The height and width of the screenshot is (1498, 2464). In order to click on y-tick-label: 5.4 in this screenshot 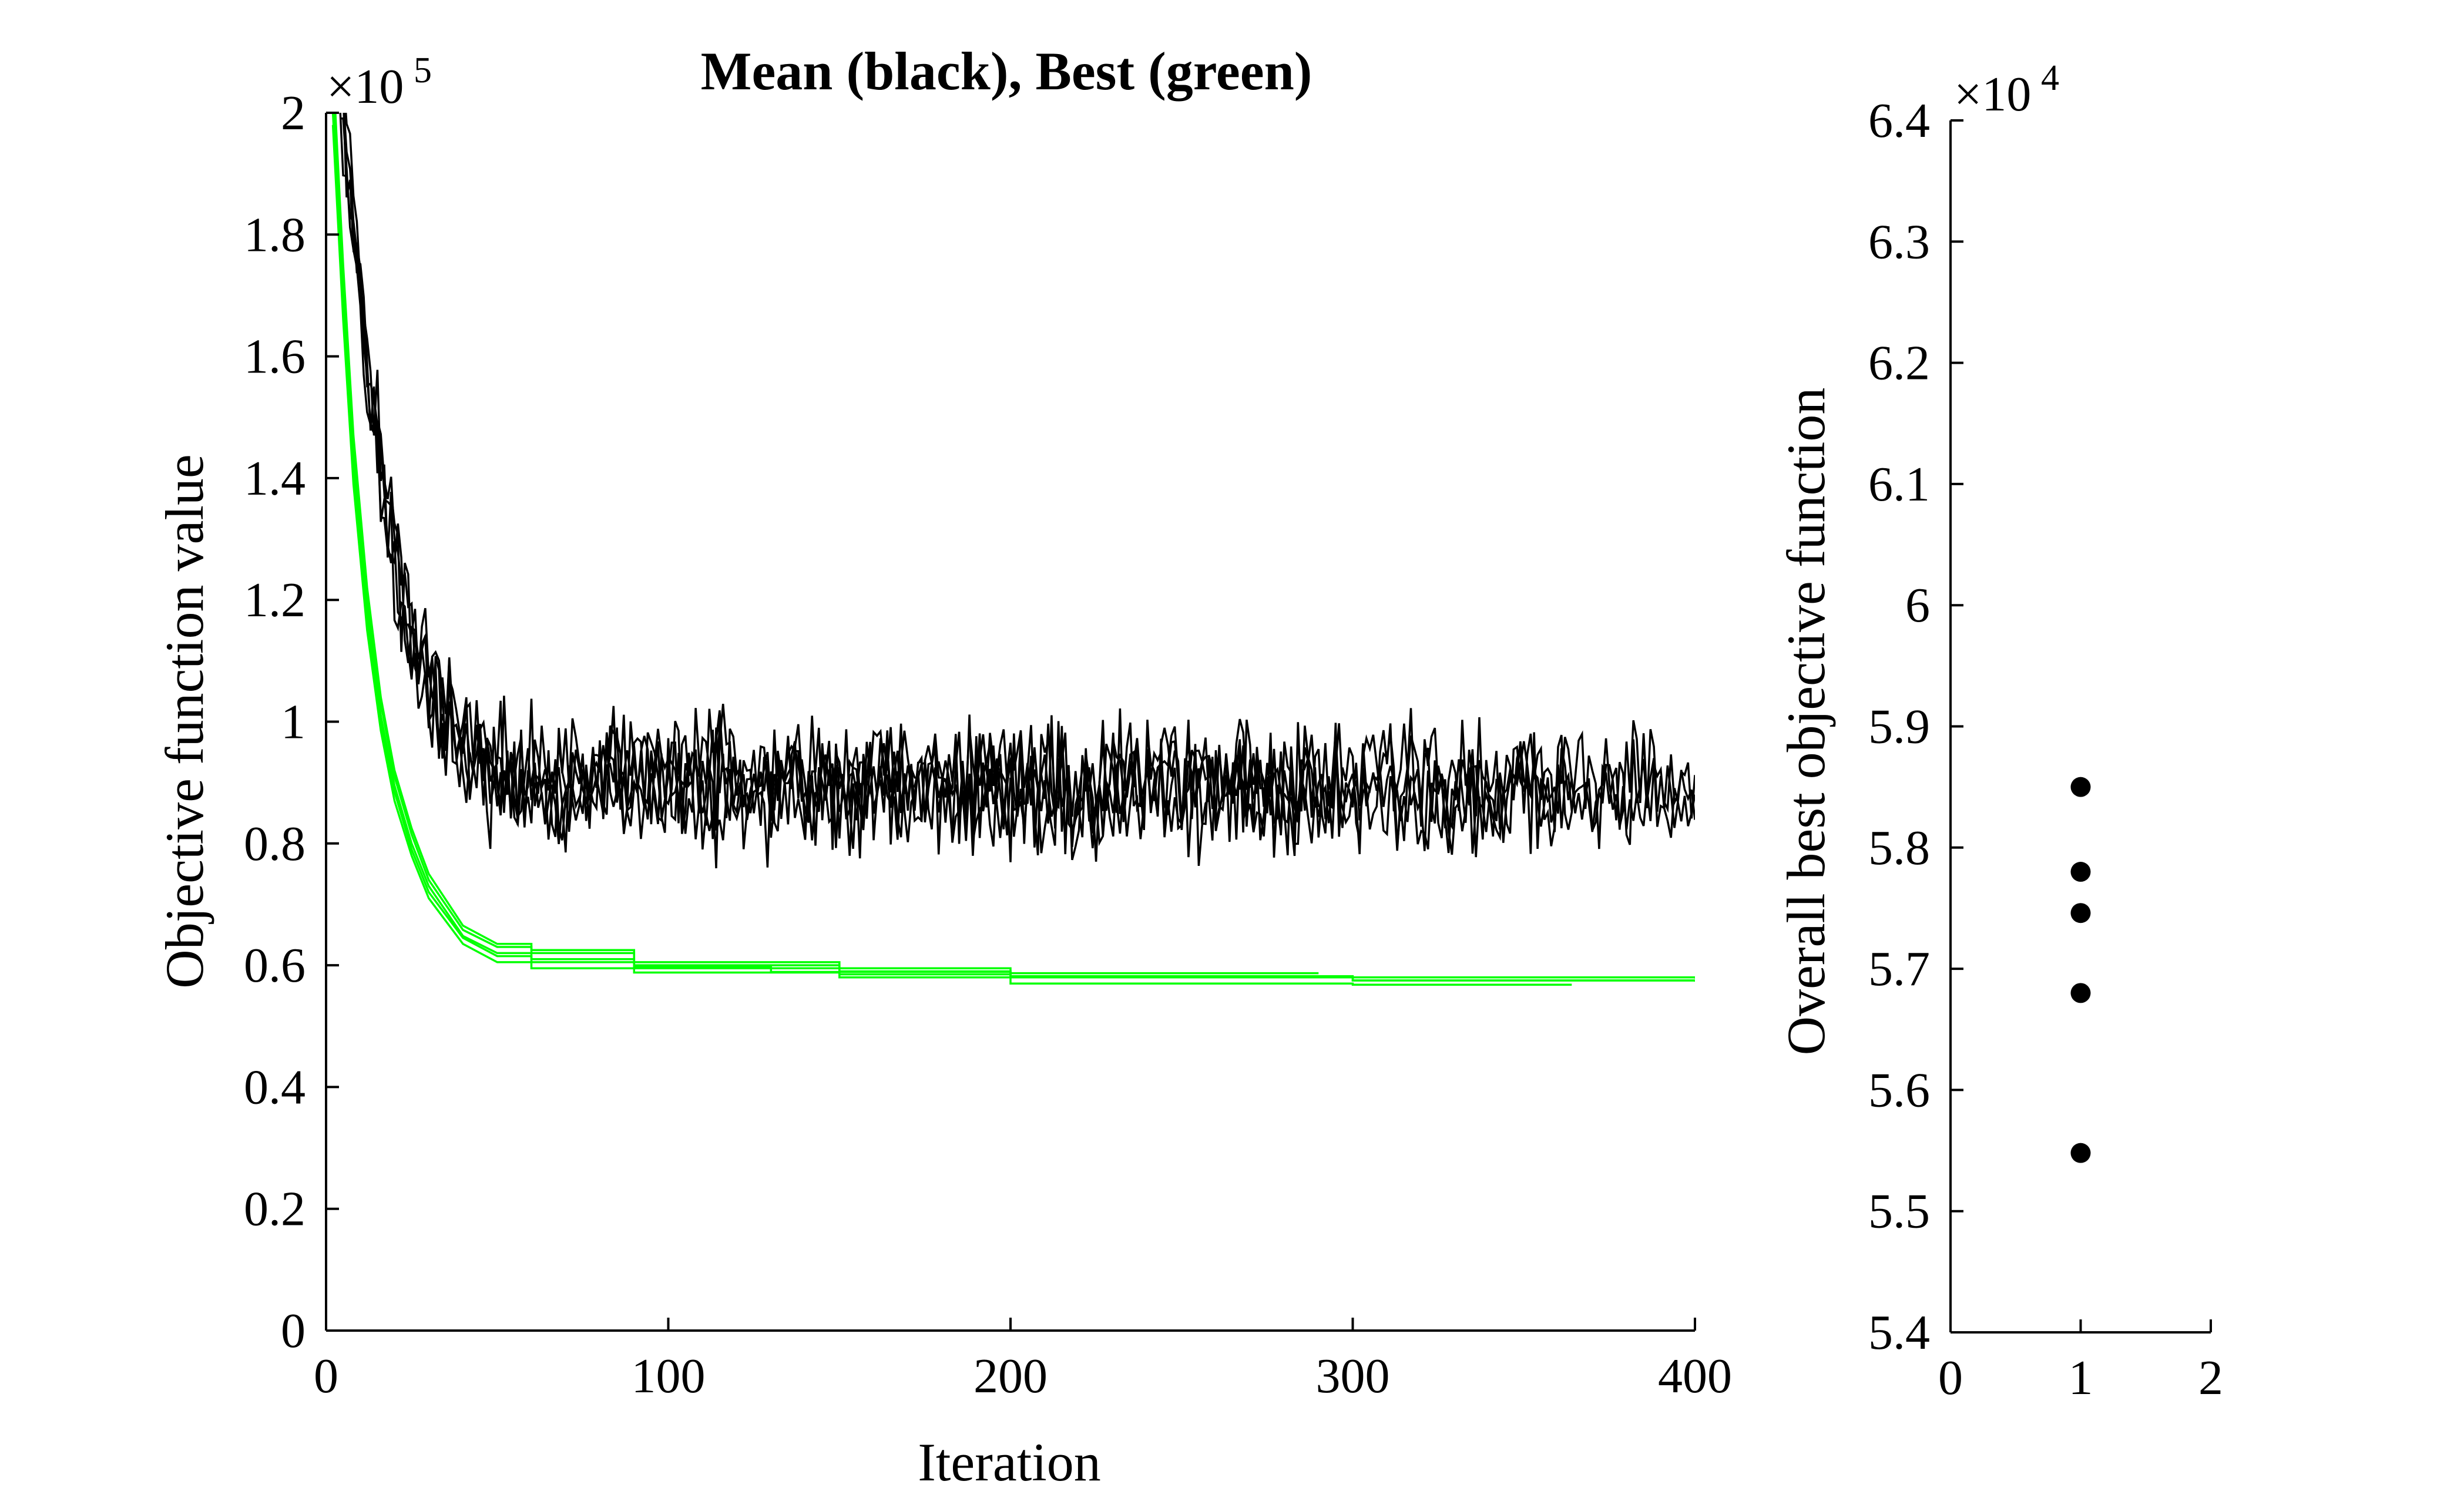, I will do `click(1899, 1332)`.